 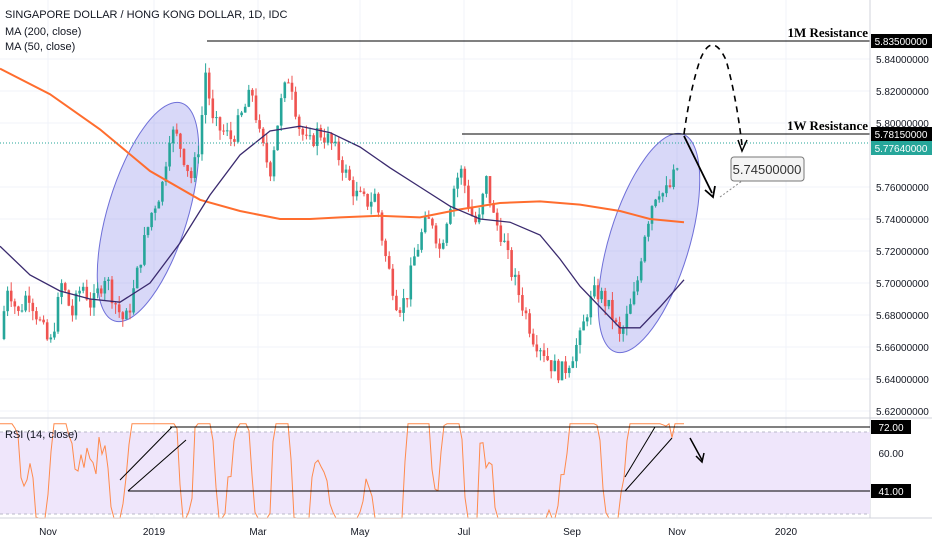 I want to click on rsi-band, so click(x=435, y=473).